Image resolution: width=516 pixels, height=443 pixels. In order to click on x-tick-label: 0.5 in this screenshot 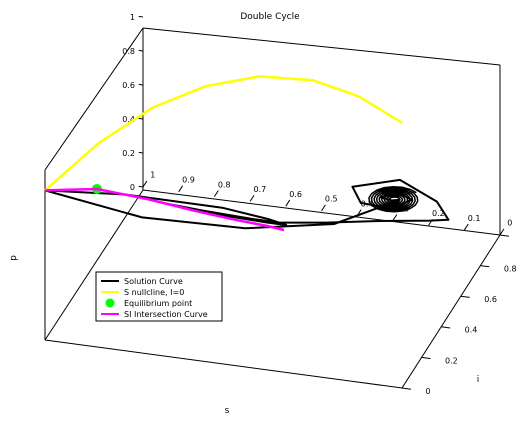, I will do `click(331, 199)`.